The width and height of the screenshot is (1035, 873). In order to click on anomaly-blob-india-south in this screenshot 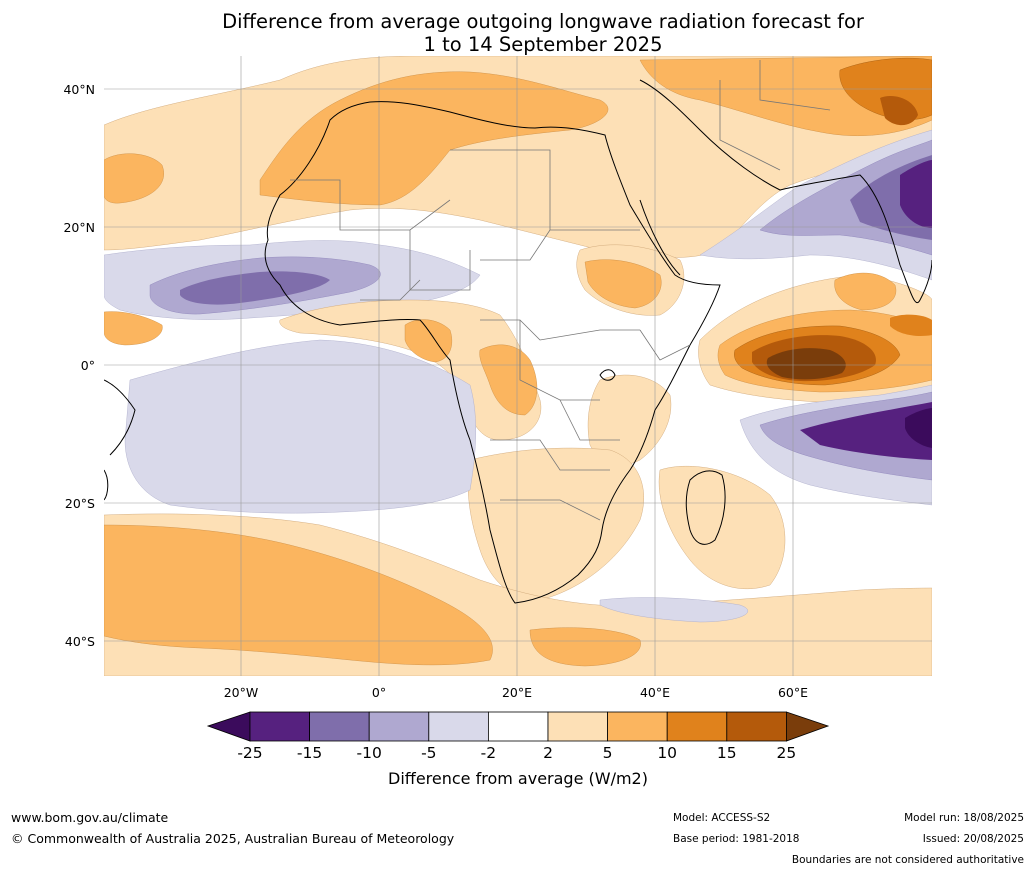, I will do `click(911, 325)`.